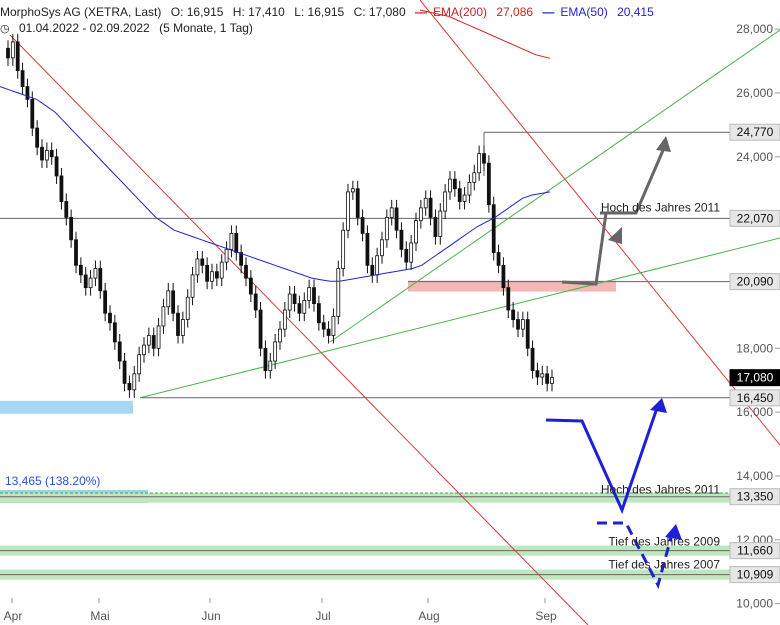  What do you see at coordinates (206, 28) in the screenshot?
I see `period-label: (5 Monate, 1 Tag)` at bounding box center [206, 28].